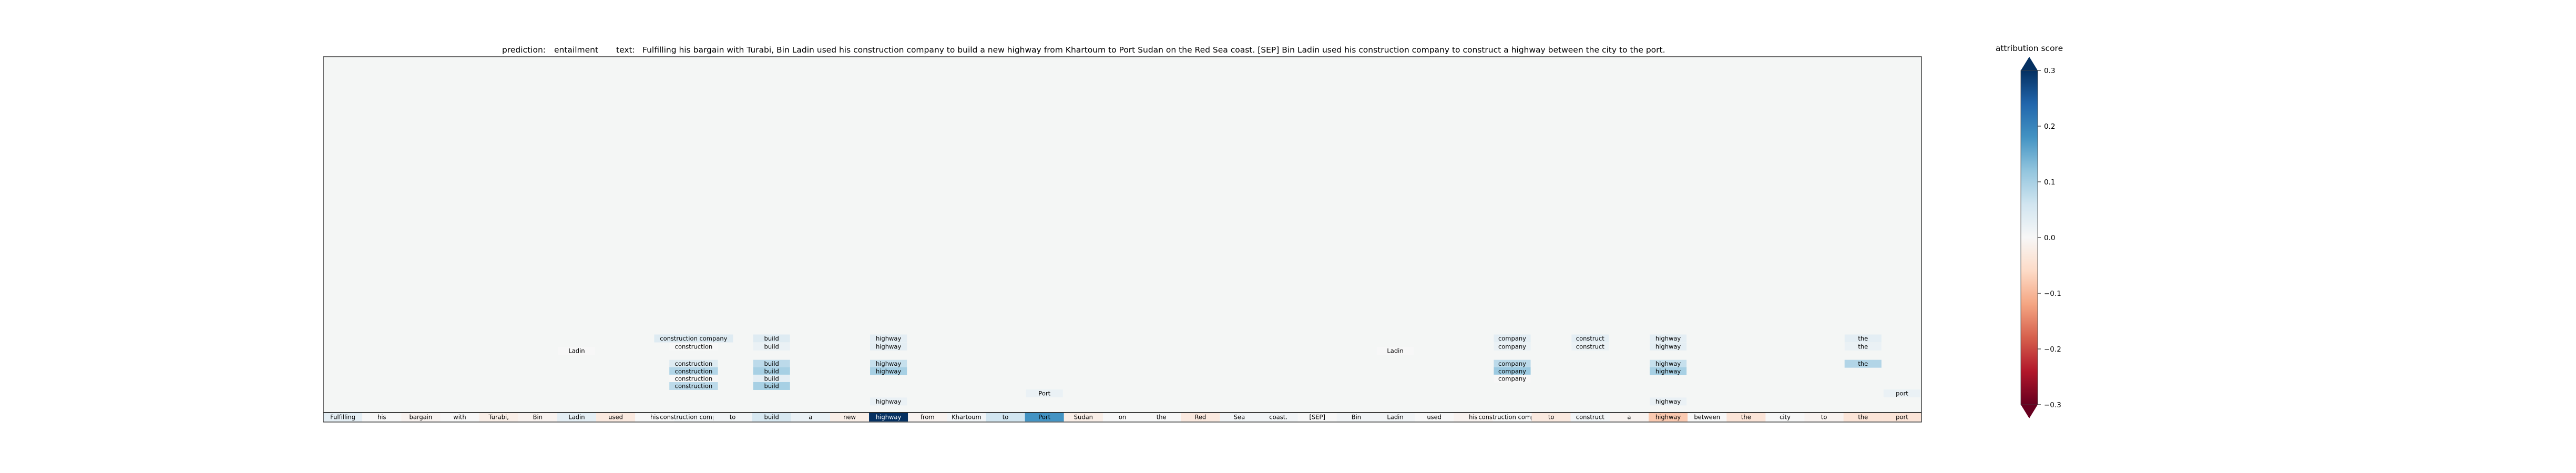 The width and height of the screenshot is (2576, 473). I want to click on alignment-label: construct, so click(1590, 338).